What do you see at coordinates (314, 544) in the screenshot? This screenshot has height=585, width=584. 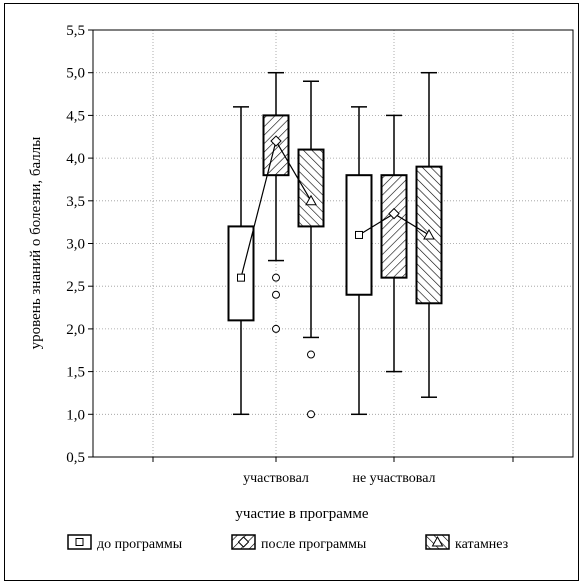 I see `legend-label: после программы` at bounding box center [314, 544].